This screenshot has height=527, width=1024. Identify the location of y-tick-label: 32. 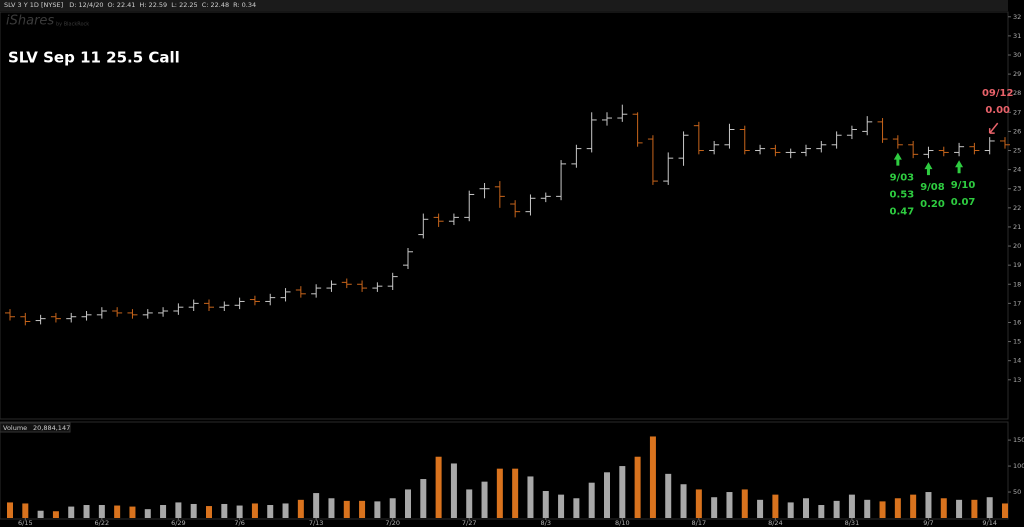
(1017, 17).